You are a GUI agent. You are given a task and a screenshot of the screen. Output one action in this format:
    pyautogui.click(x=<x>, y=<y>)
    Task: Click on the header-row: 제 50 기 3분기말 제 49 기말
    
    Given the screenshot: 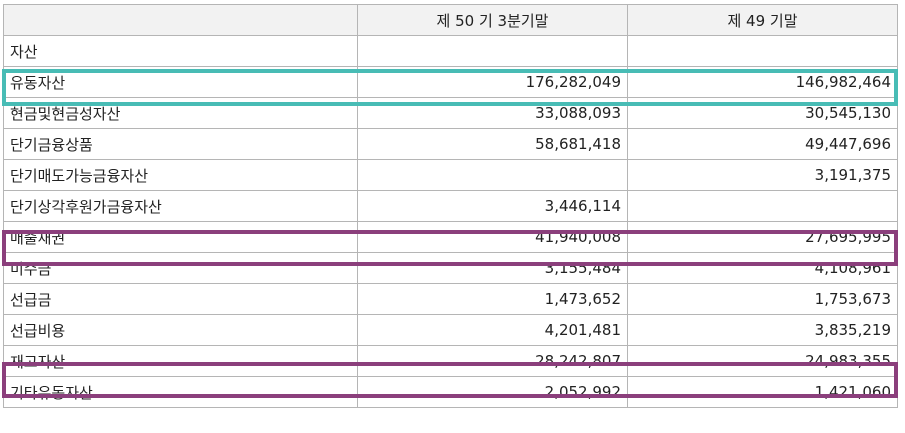 What is the action you would take?
    pyautogui.click(x=450, y=20)
    